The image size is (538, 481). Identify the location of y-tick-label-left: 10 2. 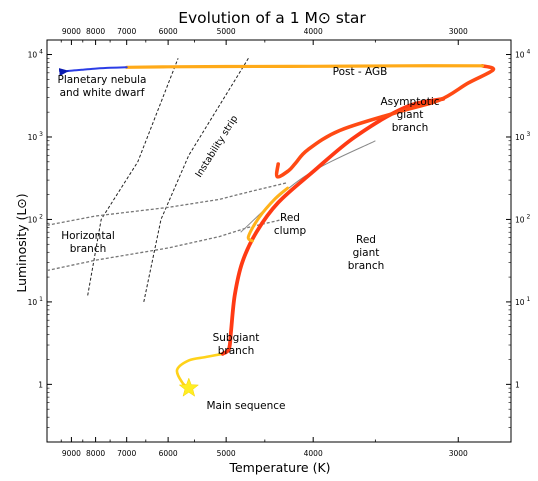
(36, 218).